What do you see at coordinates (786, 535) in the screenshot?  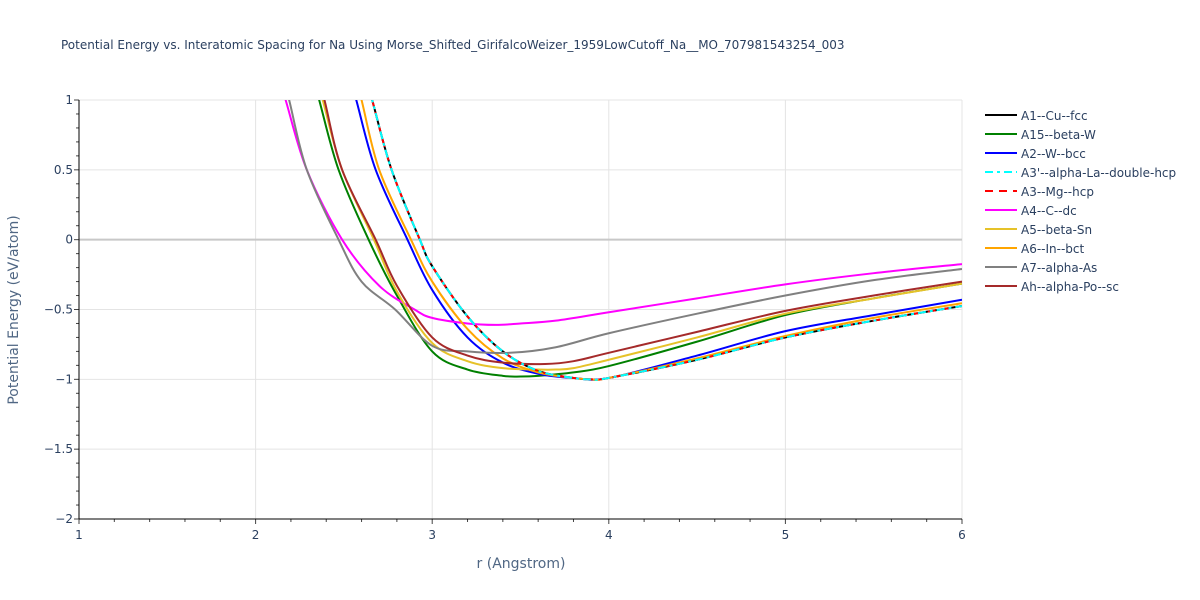 I see `x-tick-label: 5` at bounding box center [786, 535].